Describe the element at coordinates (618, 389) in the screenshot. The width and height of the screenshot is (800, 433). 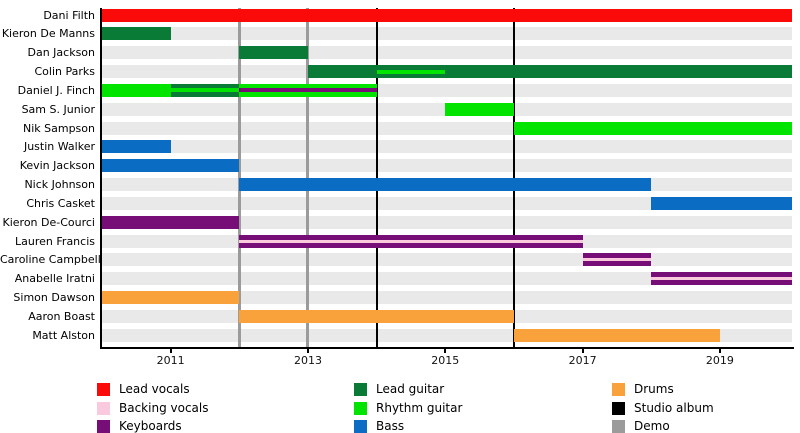
I see `drums-swatch` at that location.